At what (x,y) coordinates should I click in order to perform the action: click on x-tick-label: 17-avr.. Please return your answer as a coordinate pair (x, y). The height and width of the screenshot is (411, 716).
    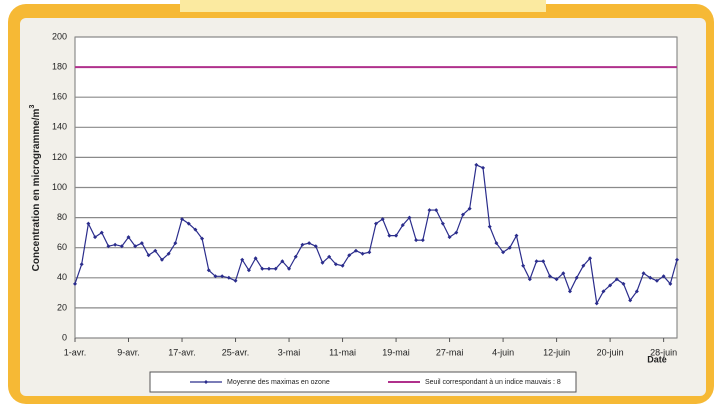
    Looking at the image, I should click on (182, 352).